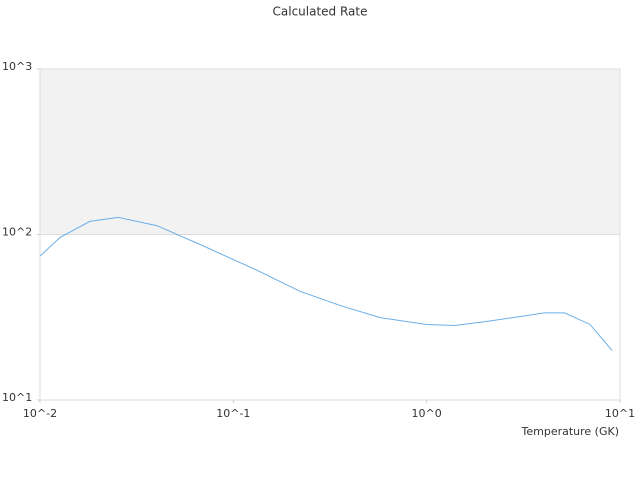 This screenshot has height=480, width=640. Describe the element at coordinates (620, 413) in the screenshot. I see `x-tick-label: 10^1` at that location.